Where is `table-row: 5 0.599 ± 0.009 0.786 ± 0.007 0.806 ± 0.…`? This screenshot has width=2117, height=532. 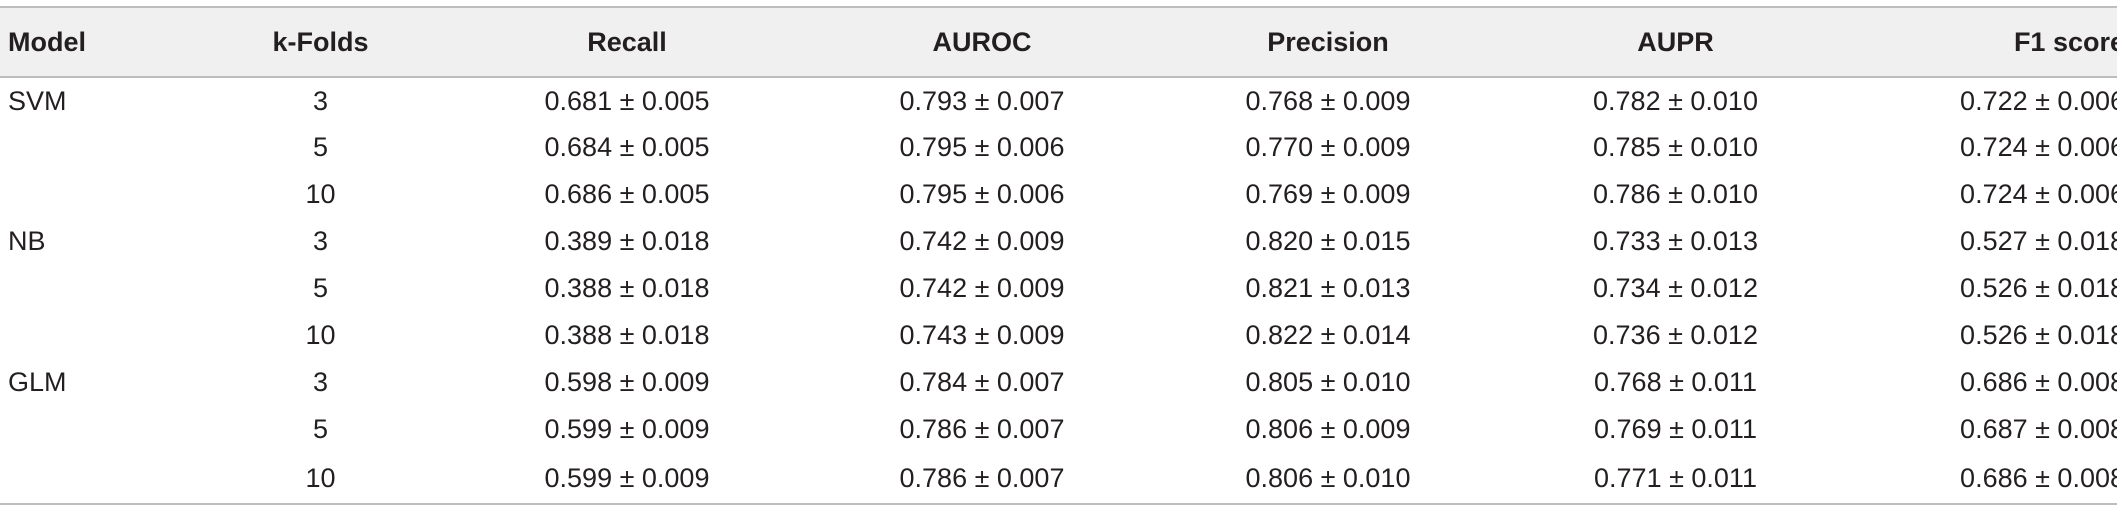 table-row: 5 0.599 ± 0.009 0.786 ± 0.007 0.806 ± 0.… is located at coordinates (1058, 429).